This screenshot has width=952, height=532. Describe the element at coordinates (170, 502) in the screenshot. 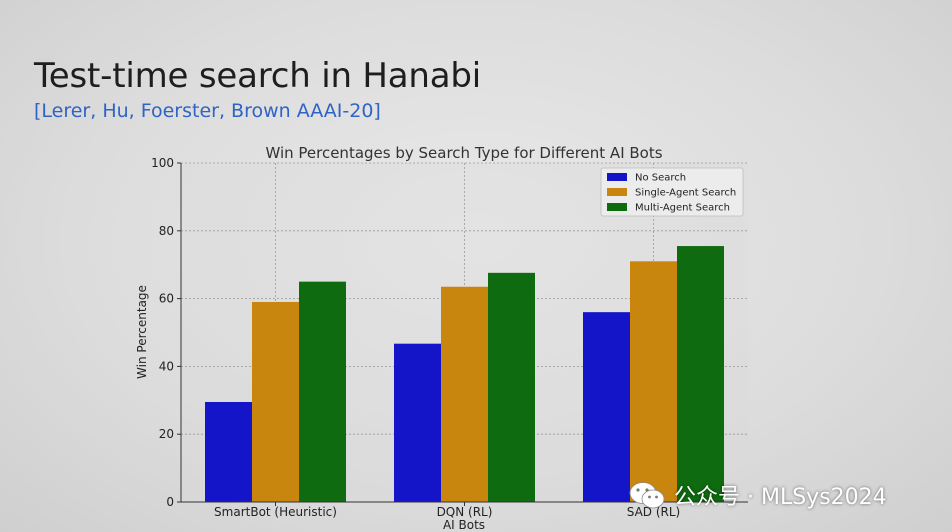

I see `y-tick-label: 0` at that location.